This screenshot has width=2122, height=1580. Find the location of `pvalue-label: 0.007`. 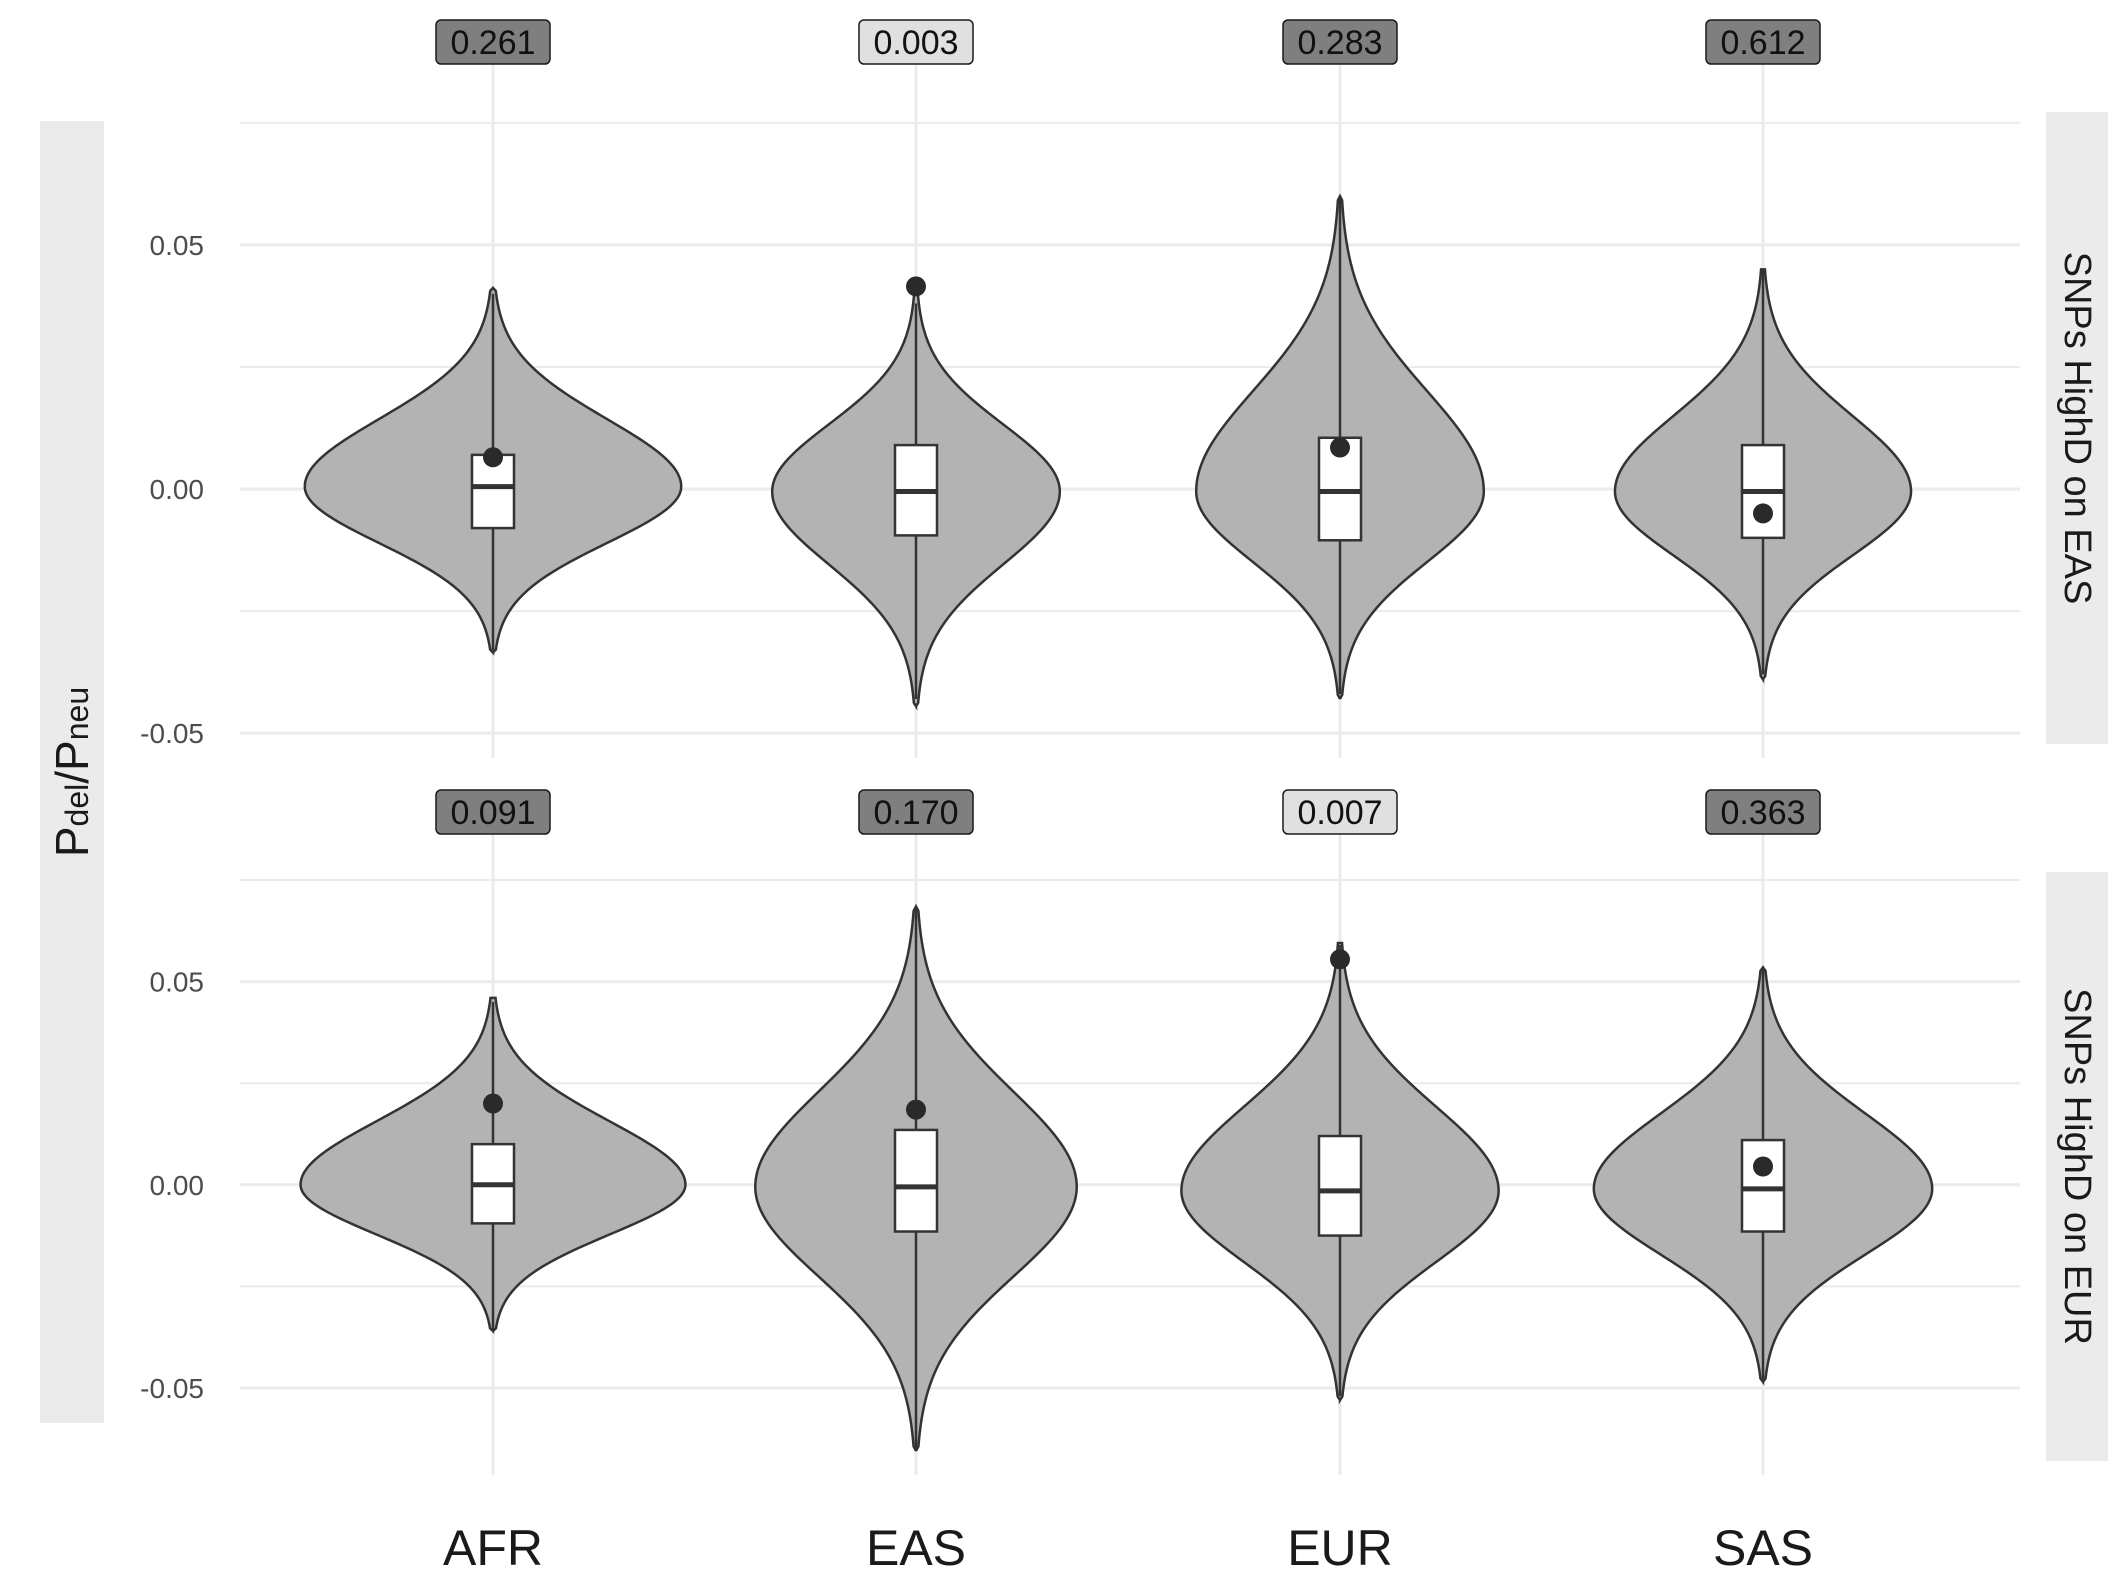

pvalue-label: 0.007 is located at coordinates (1340, 812).